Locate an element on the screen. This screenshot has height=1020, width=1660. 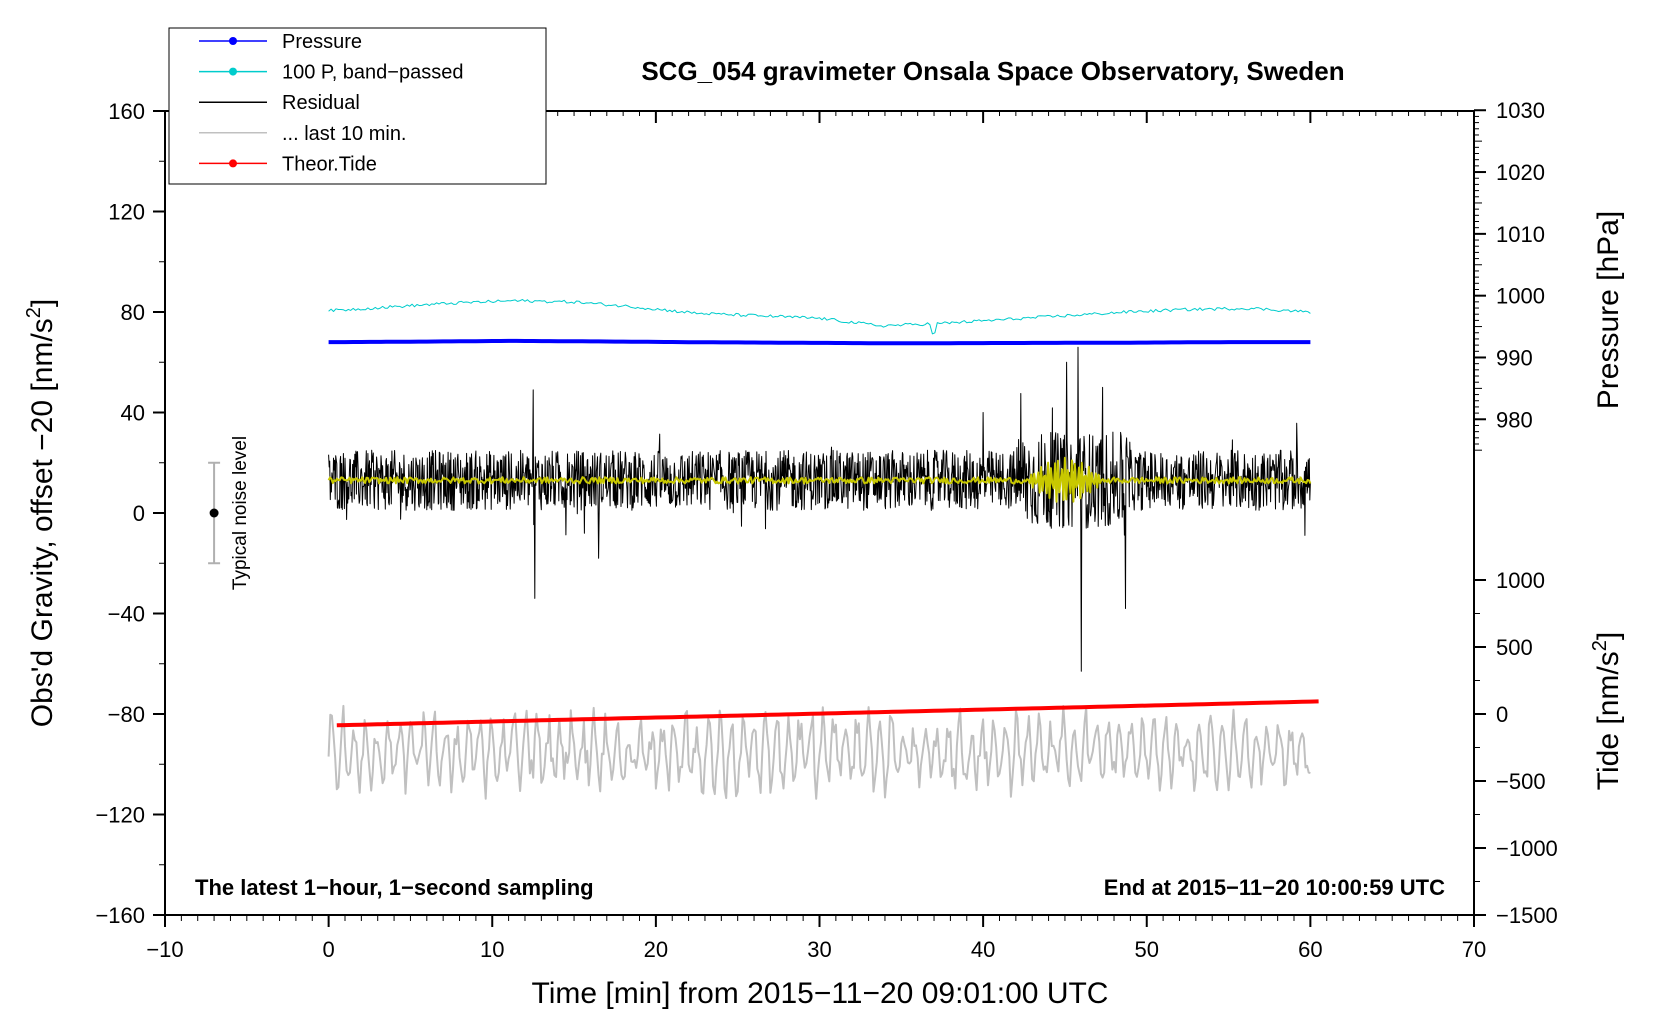
tide-axis-title-text: Tide [nm/s is located at coordinates (1608, 720).